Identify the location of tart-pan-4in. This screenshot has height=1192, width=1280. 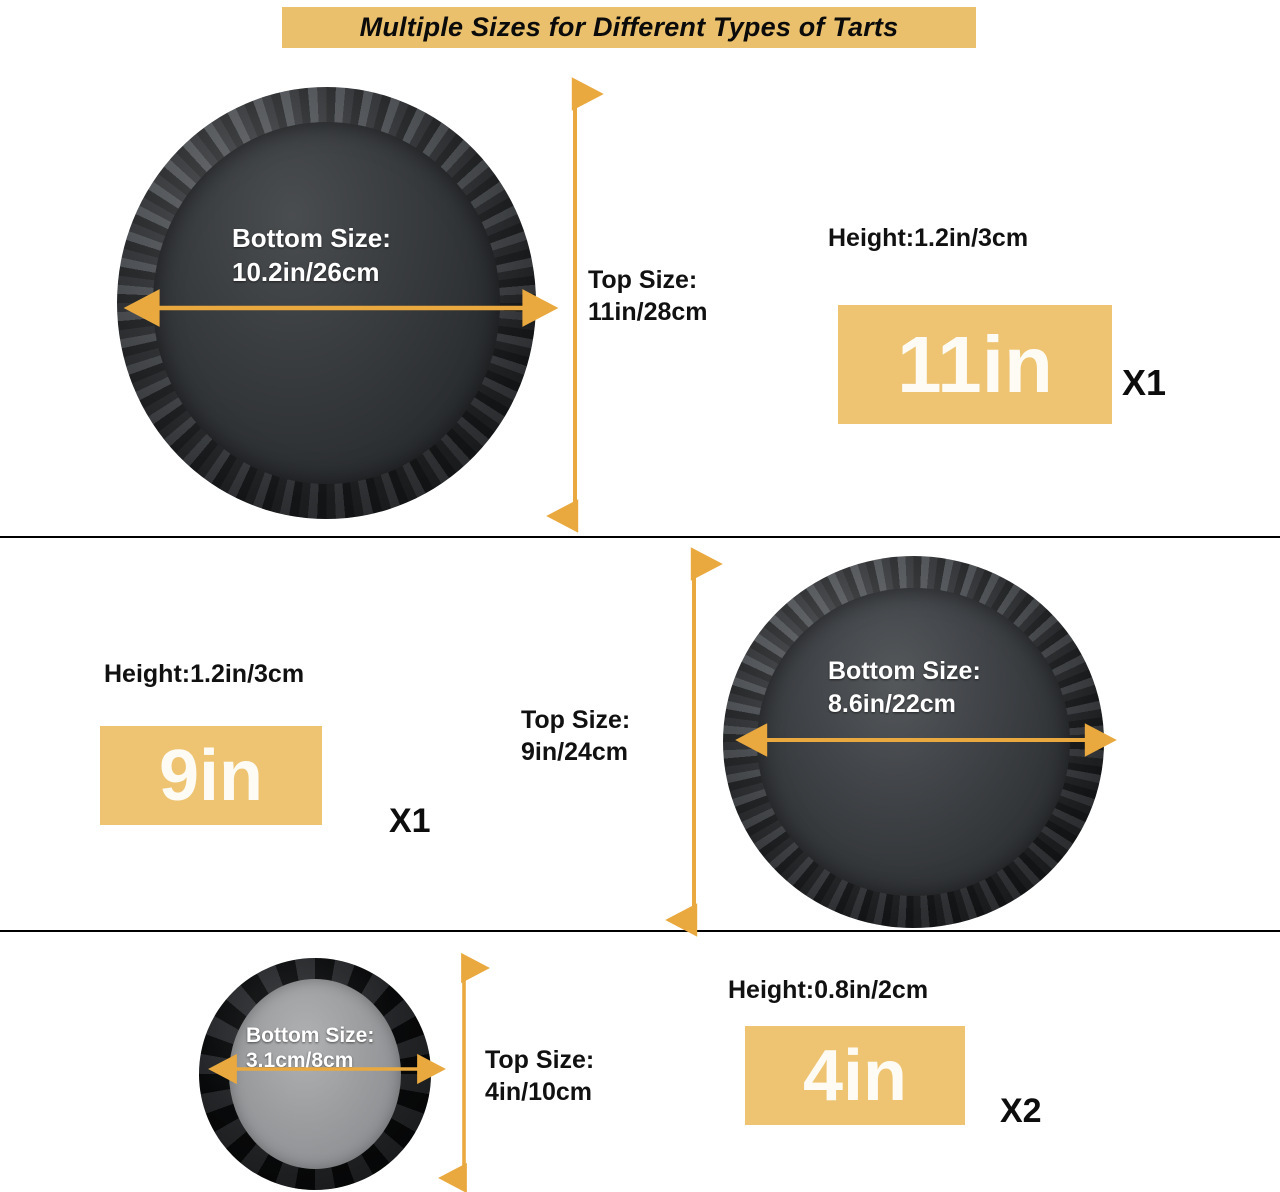
(315, 1074).